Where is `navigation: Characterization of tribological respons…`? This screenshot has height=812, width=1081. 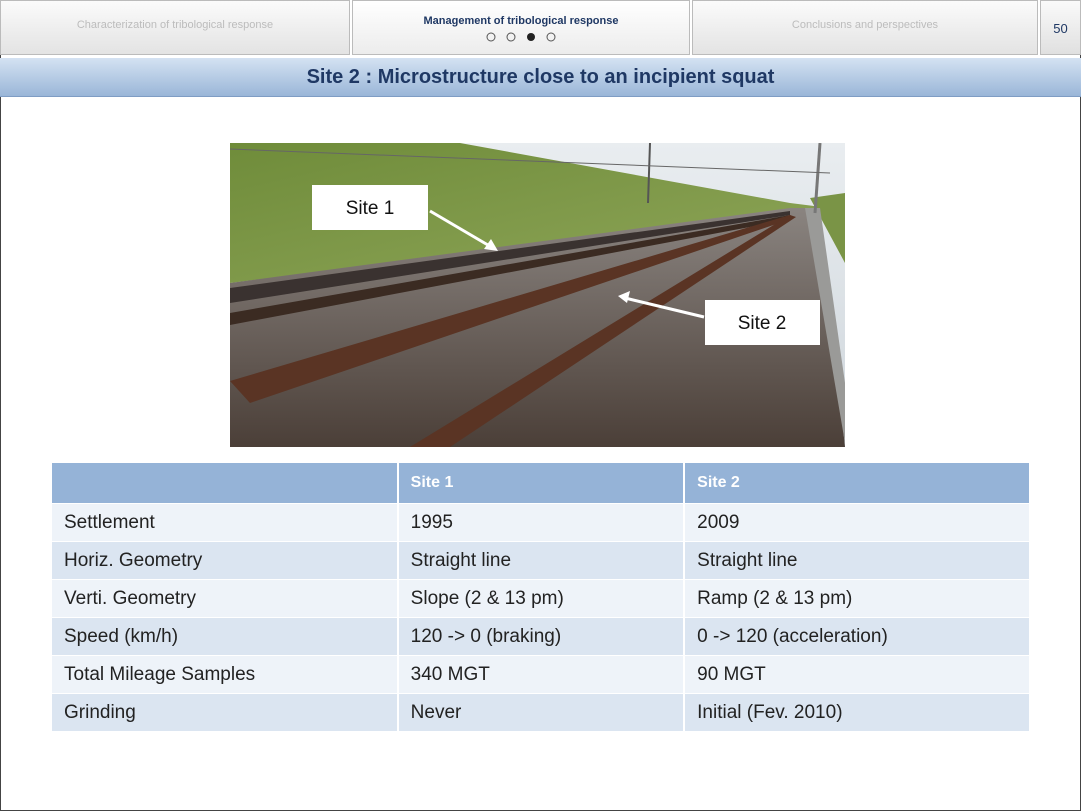
navigation: Characterization of tribological respons… is located at coordinates (540, 27).